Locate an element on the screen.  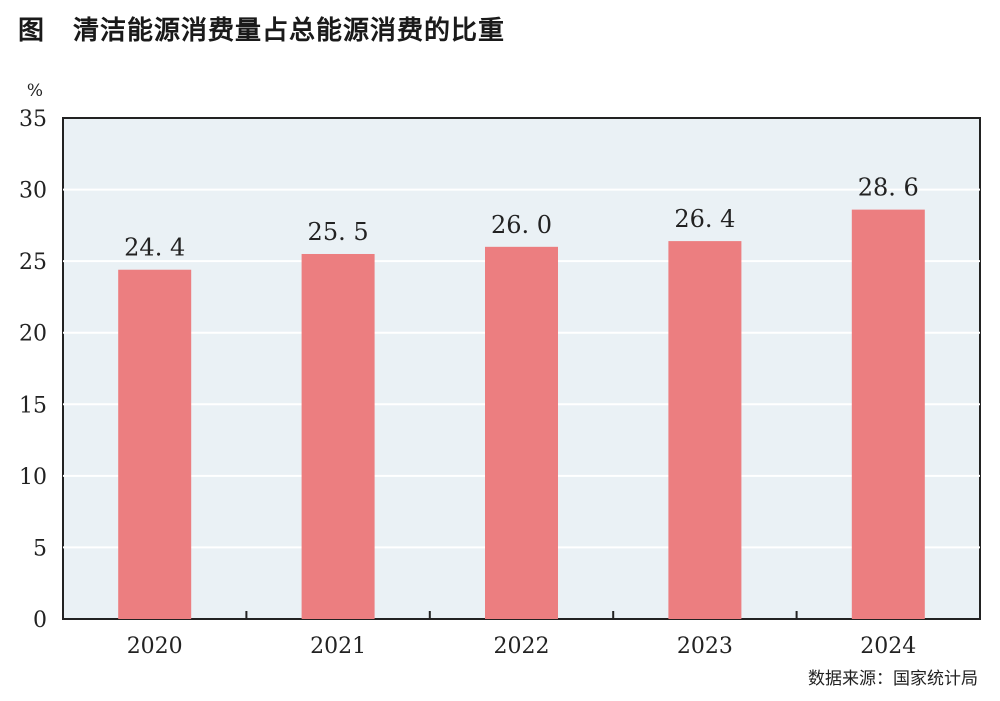
chart-title: 图 清洁能源消费量占总能源消费的比重 is located at coordinates (261, 28).